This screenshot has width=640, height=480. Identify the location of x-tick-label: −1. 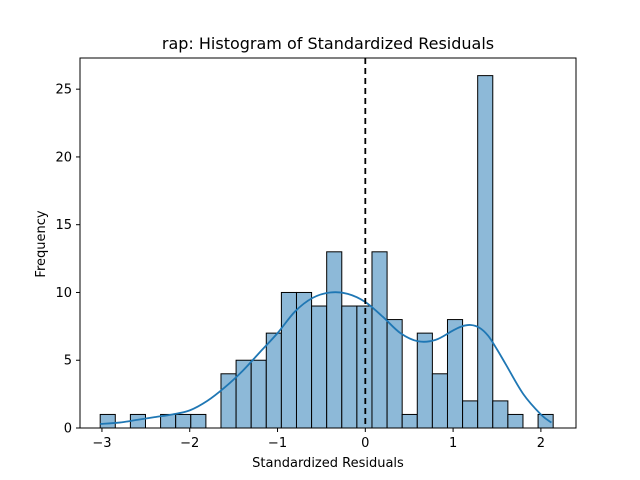
(277, 443).